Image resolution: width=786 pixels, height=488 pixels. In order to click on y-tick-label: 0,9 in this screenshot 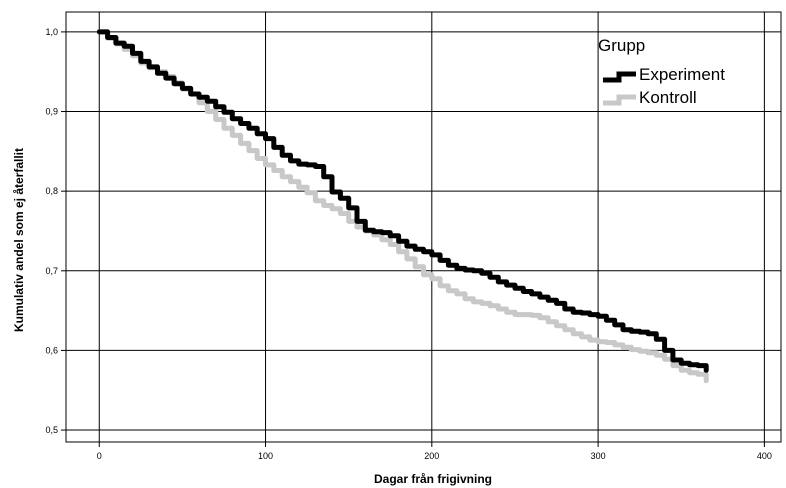, I will do `click(51, 112)`.